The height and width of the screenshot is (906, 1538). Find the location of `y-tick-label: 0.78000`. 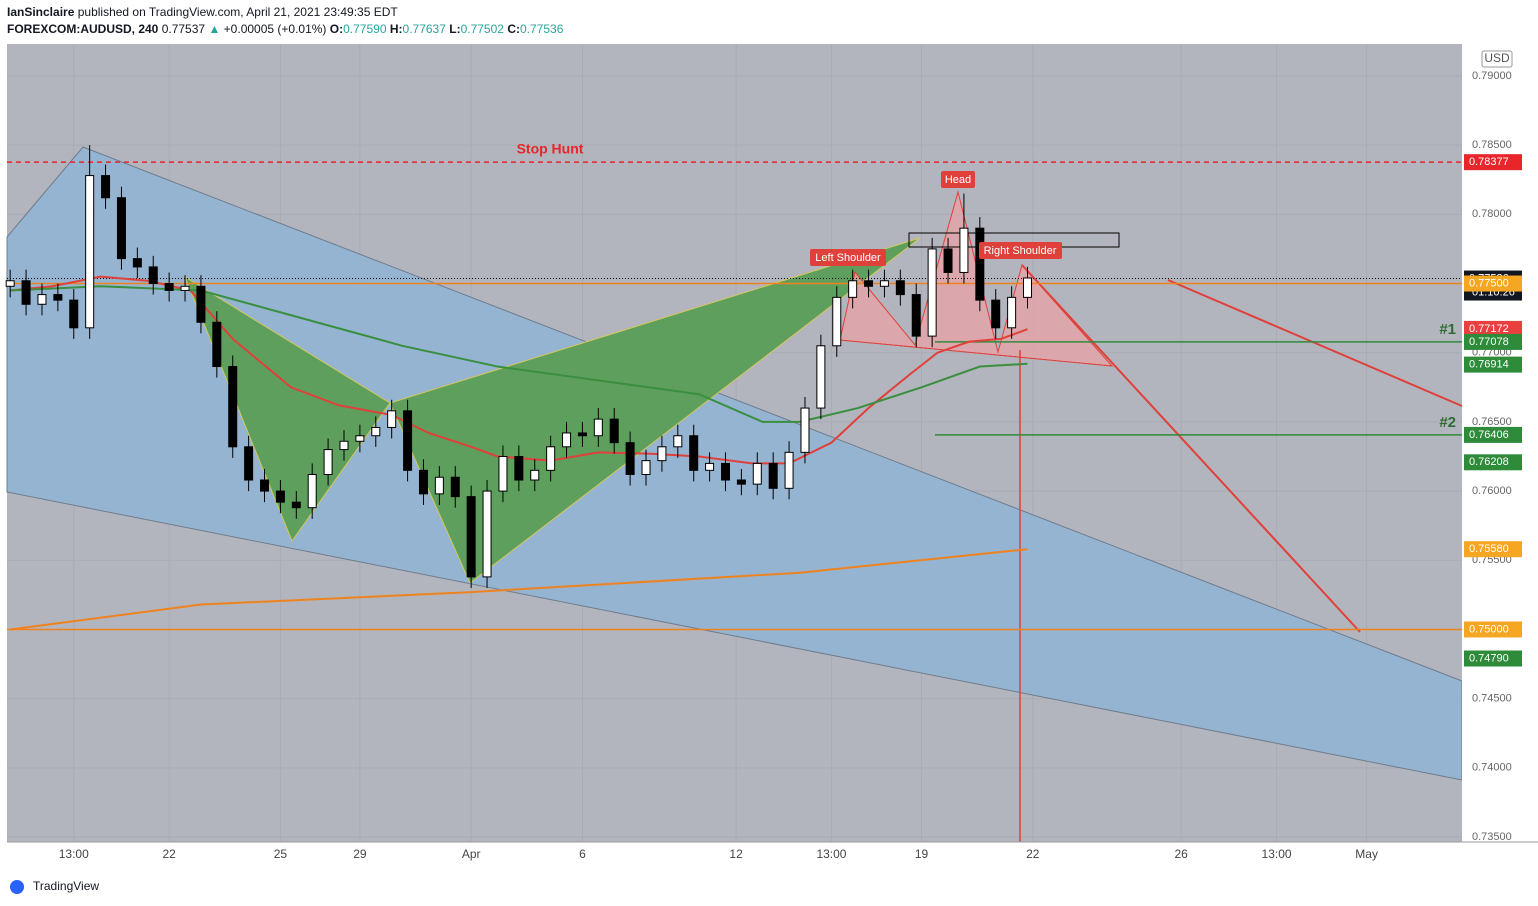

y-tick-label: 0.78000 is located at coordinates (1492, 214).